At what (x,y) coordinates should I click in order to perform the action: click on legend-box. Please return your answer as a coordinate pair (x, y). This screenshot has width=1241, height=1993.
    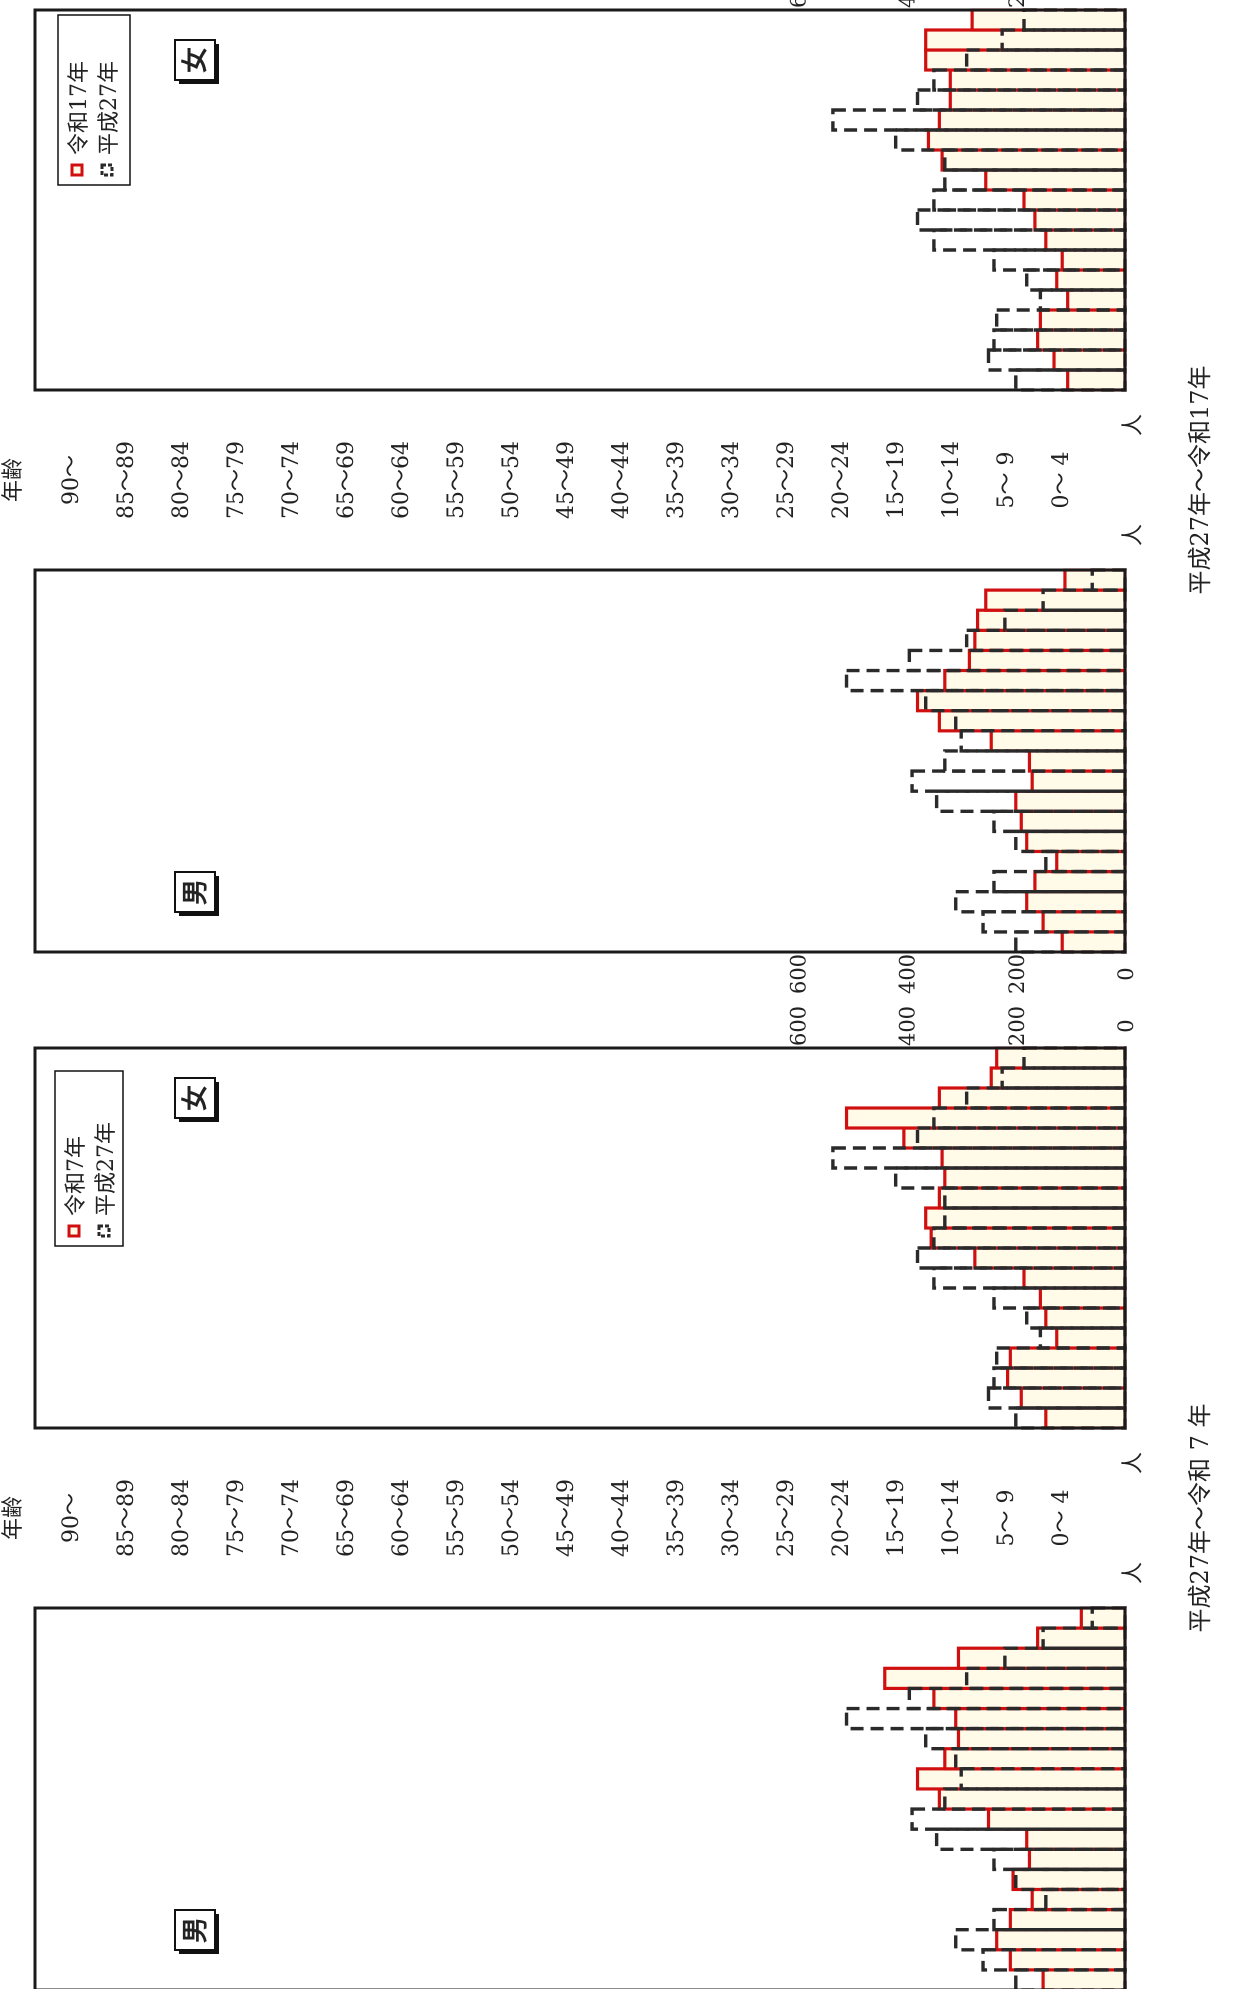
    Looking at the image, I should click on (89, 1158).